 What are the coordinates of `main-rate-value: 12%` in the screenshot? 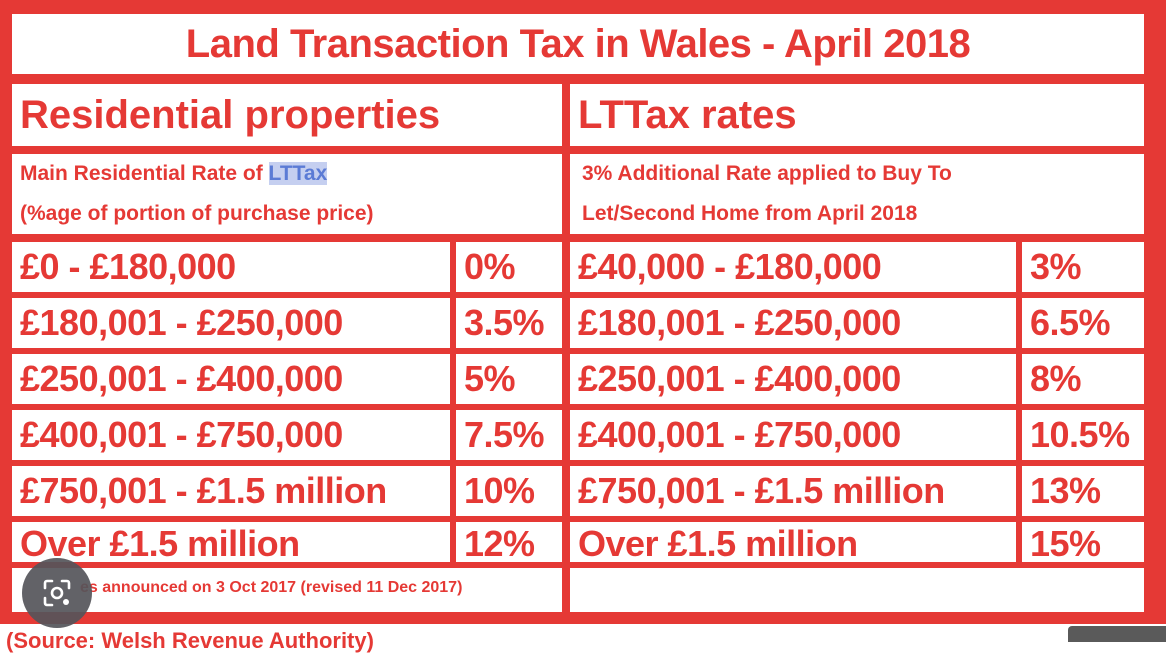 It's located at (499, 542).